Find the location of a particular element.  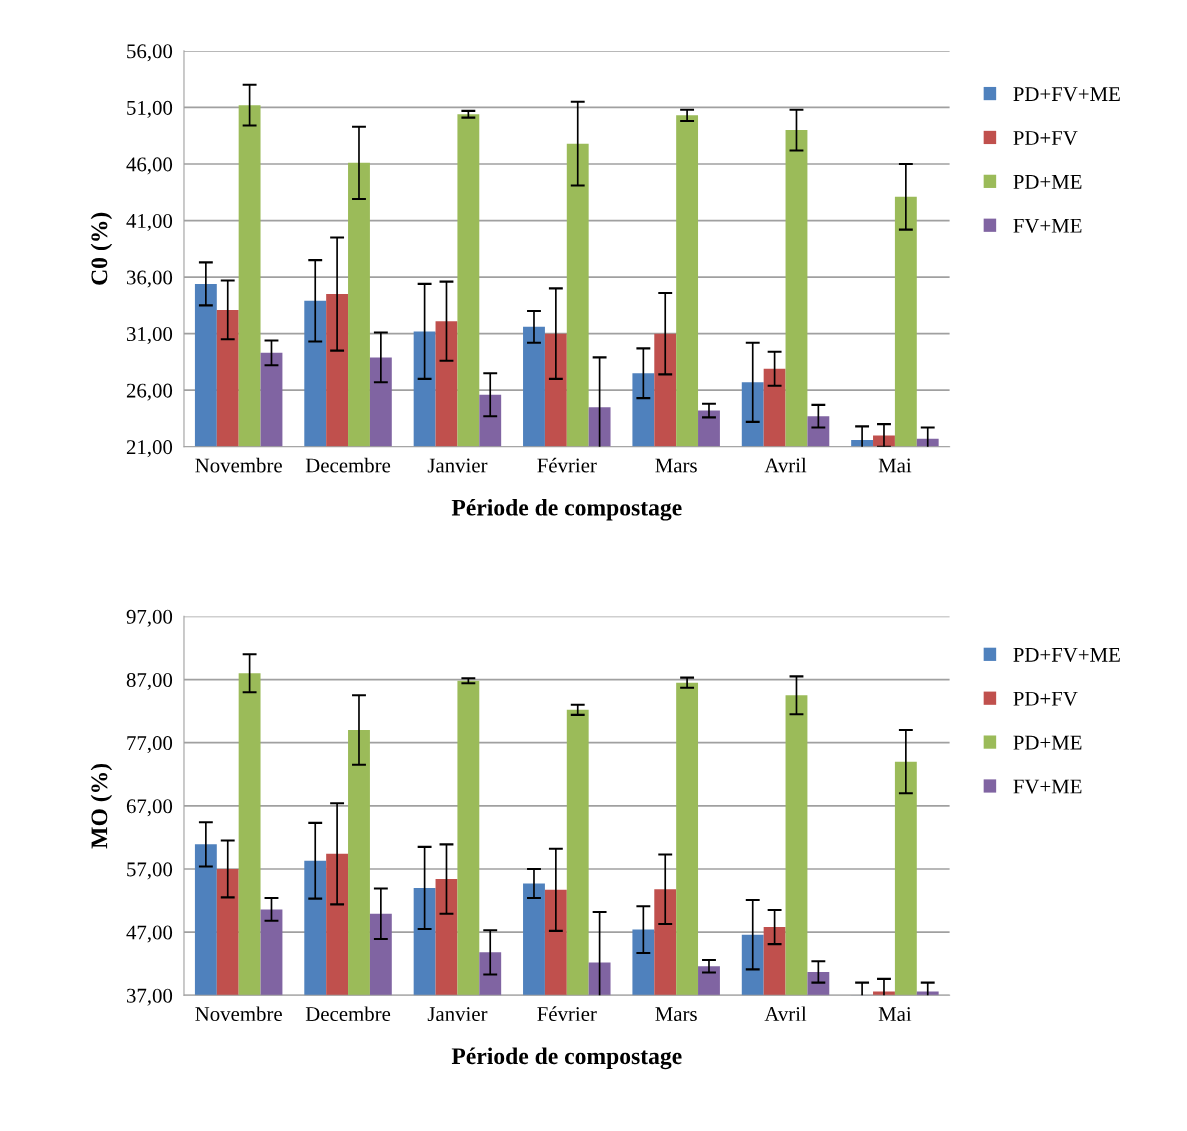

y-tick-label: 36,00 is located at coordinates (149, 279).